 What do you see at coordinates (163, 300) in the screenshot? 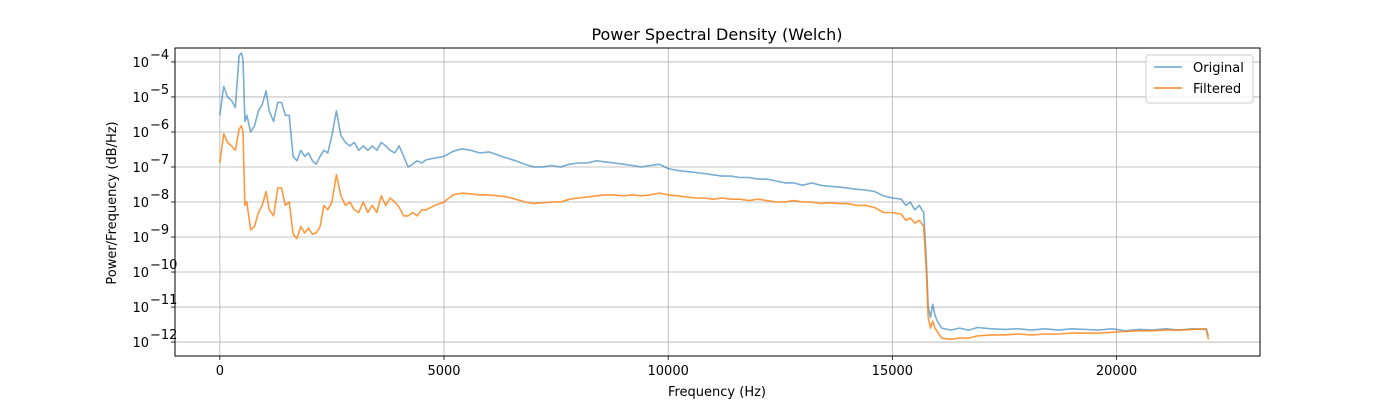
I see `y-tick-exponent: −11` at bounding box center [163, 300].